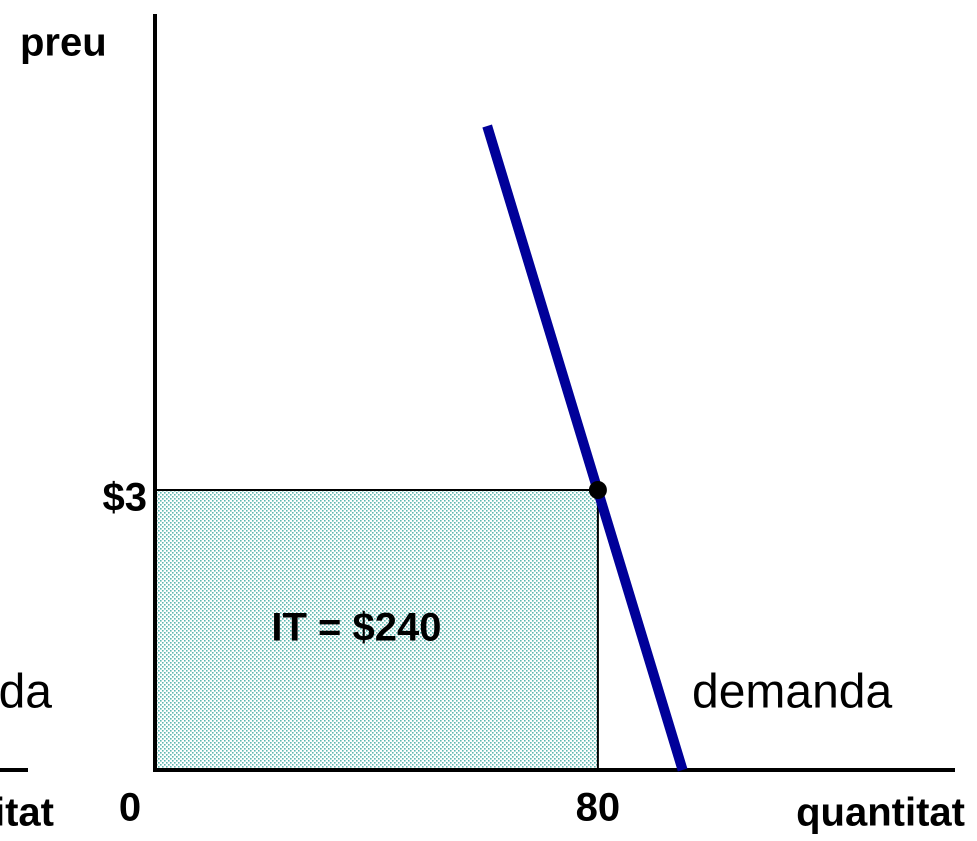 Image resolution: width=977 pixels, height=841 pixels. Describe the element at coordinates (26, 692) in the screenshot. I see `fragment-text: da` at that location.